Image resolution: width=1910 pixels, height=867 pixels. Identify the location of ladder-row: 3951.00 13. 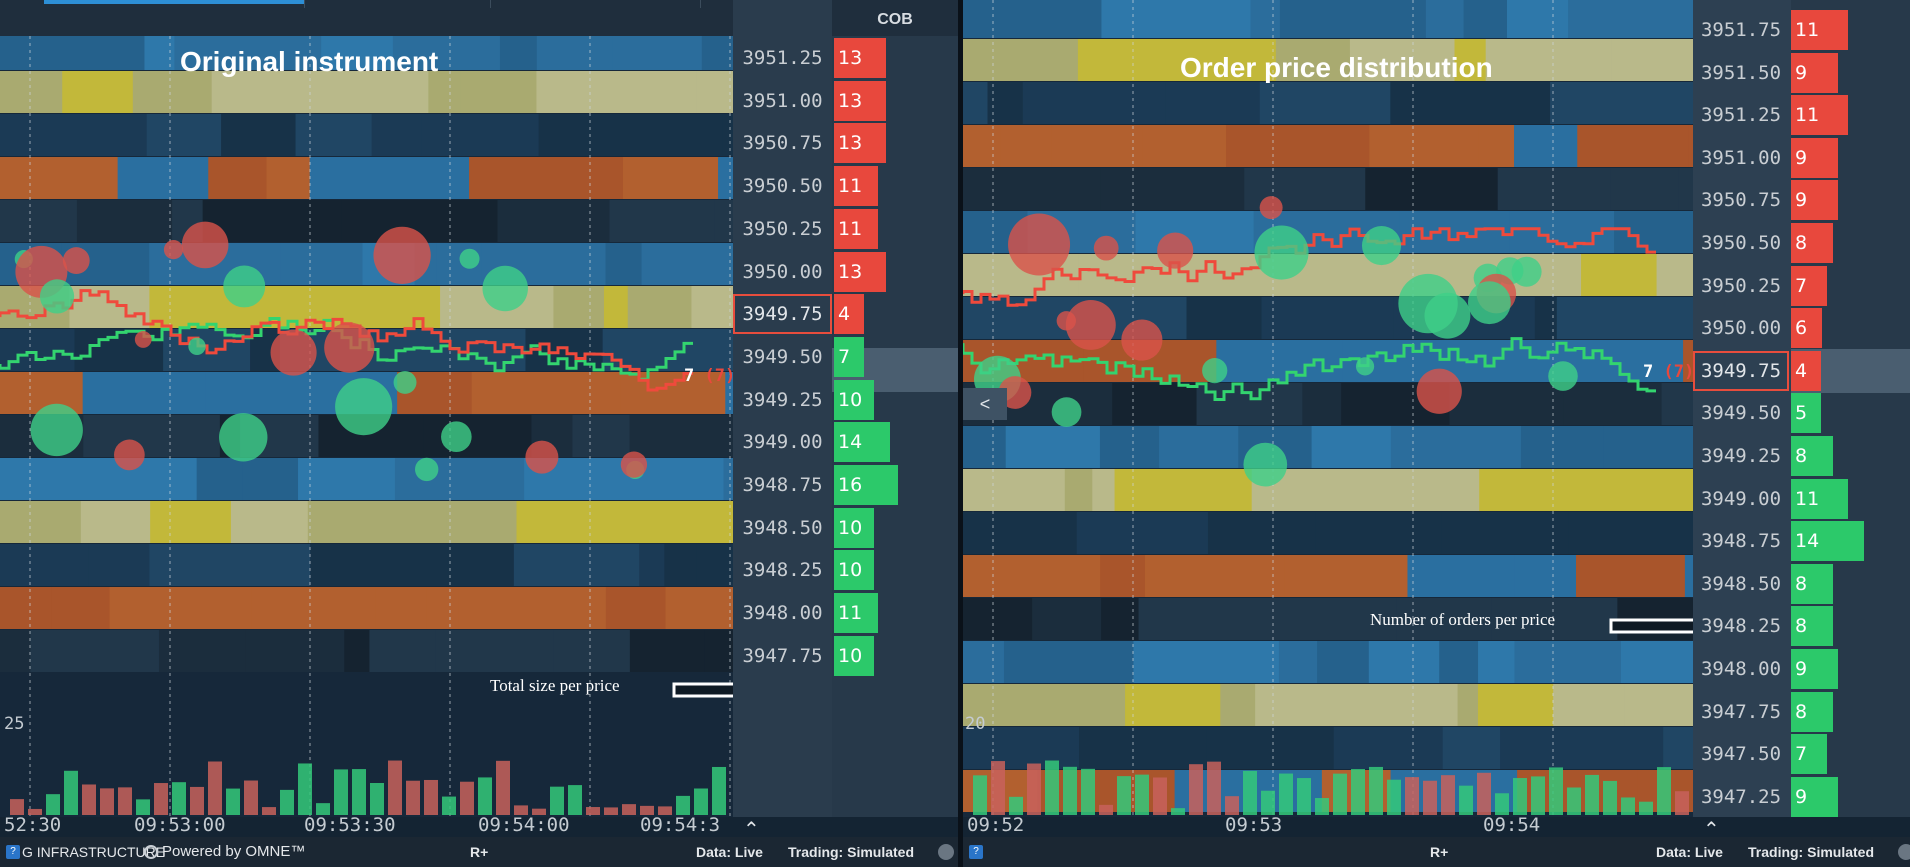
(845, 101).